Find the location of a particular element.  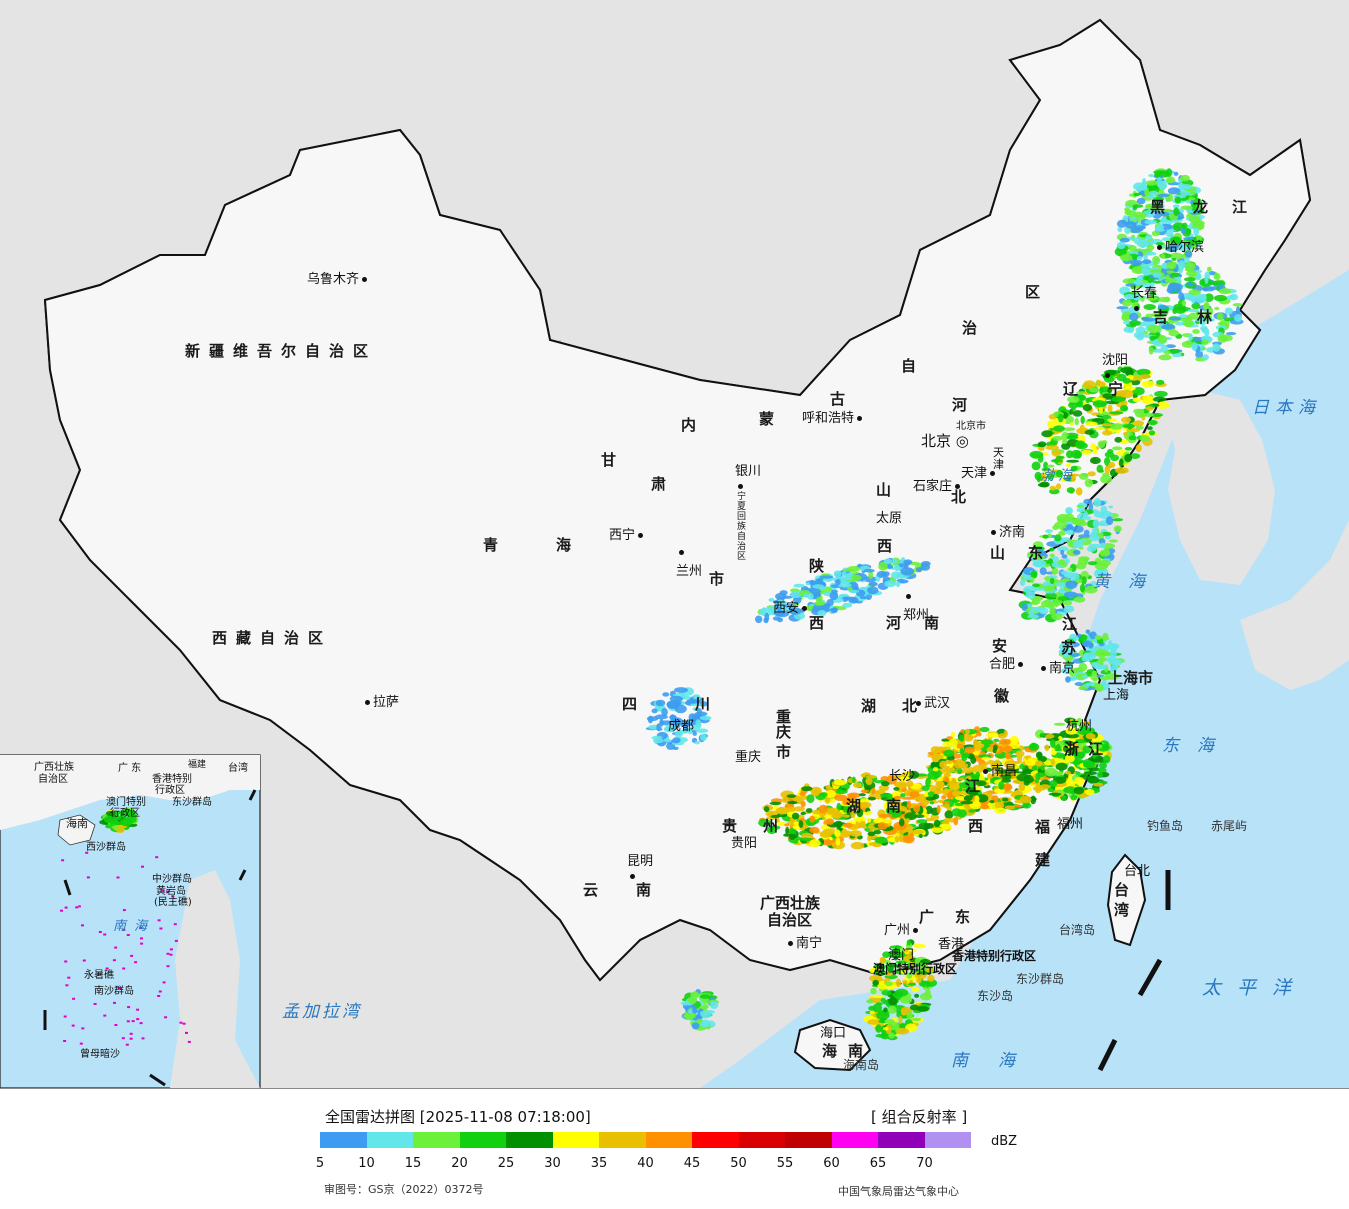

province-ningxia: 宁夏回族自治区 is located at coordinates (742, 527).